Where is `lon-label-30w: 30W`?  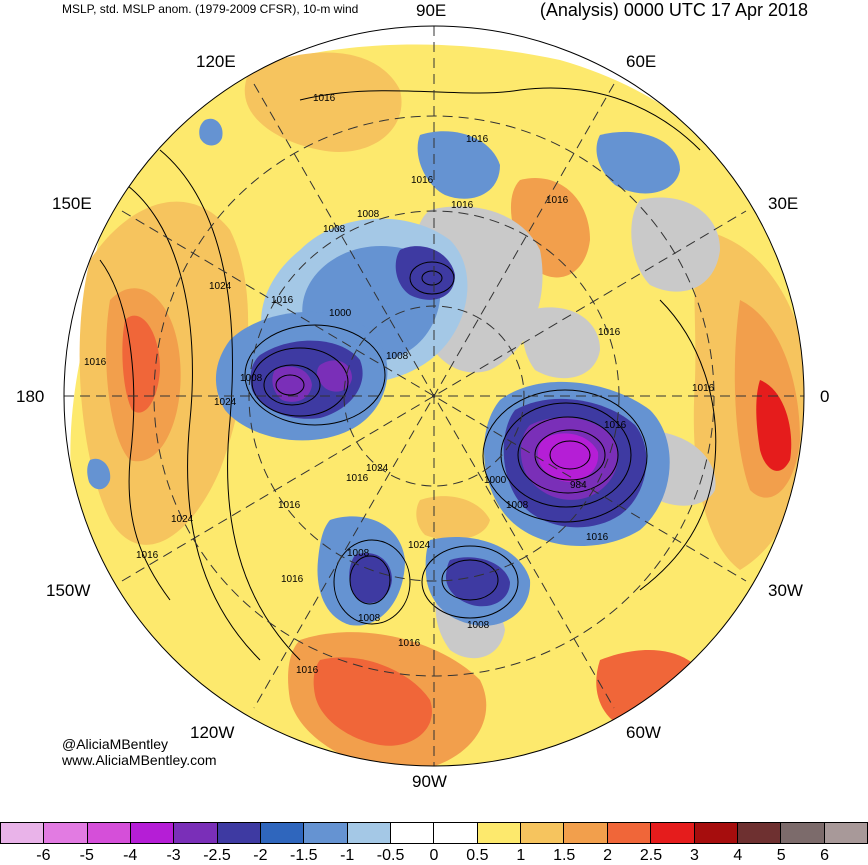
lon-label-30w: 30W is located at coordinates (785, 590).